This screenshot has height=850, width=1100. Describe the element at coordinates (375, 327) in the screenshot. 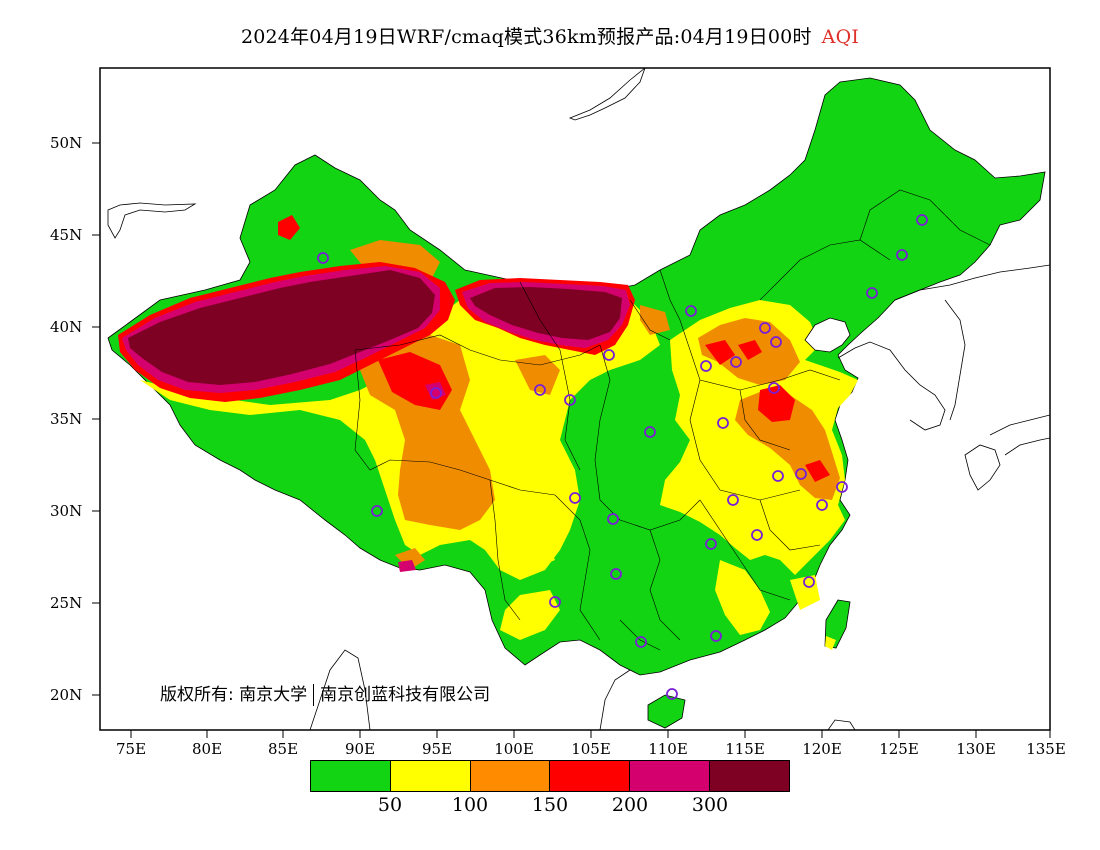

I see `maroon-regions` at that location.